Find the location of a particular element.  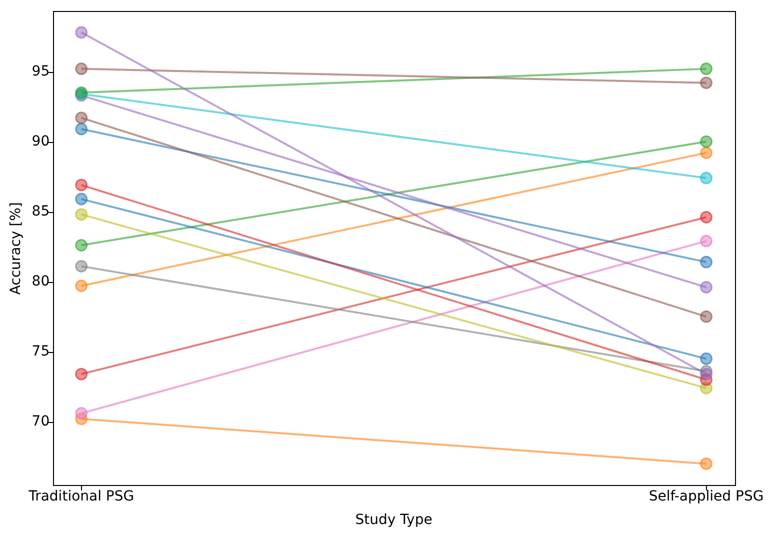

y-tick-label: 90 is located at coordinates (41, 141).